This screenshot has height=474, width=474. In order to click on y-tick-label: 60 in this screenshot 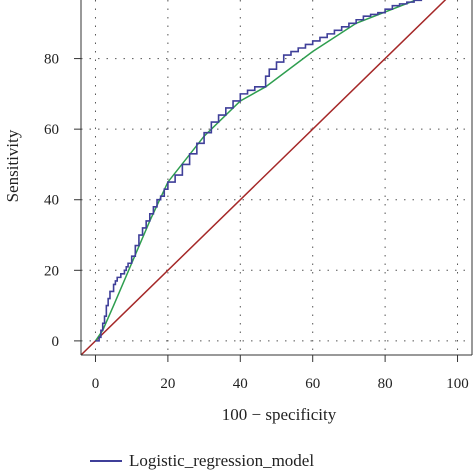, I will do `click(51, 130)`.